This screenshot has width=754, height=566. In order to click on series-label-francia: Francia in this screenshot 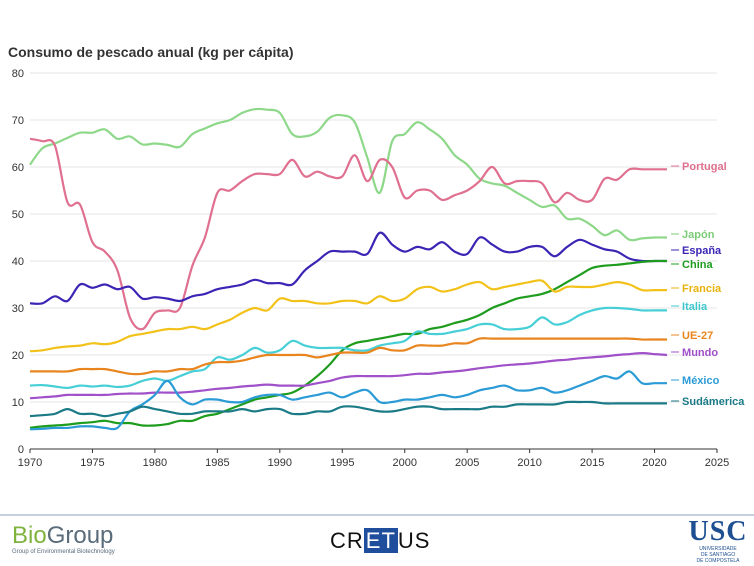, I will do `click(702, 289)`.